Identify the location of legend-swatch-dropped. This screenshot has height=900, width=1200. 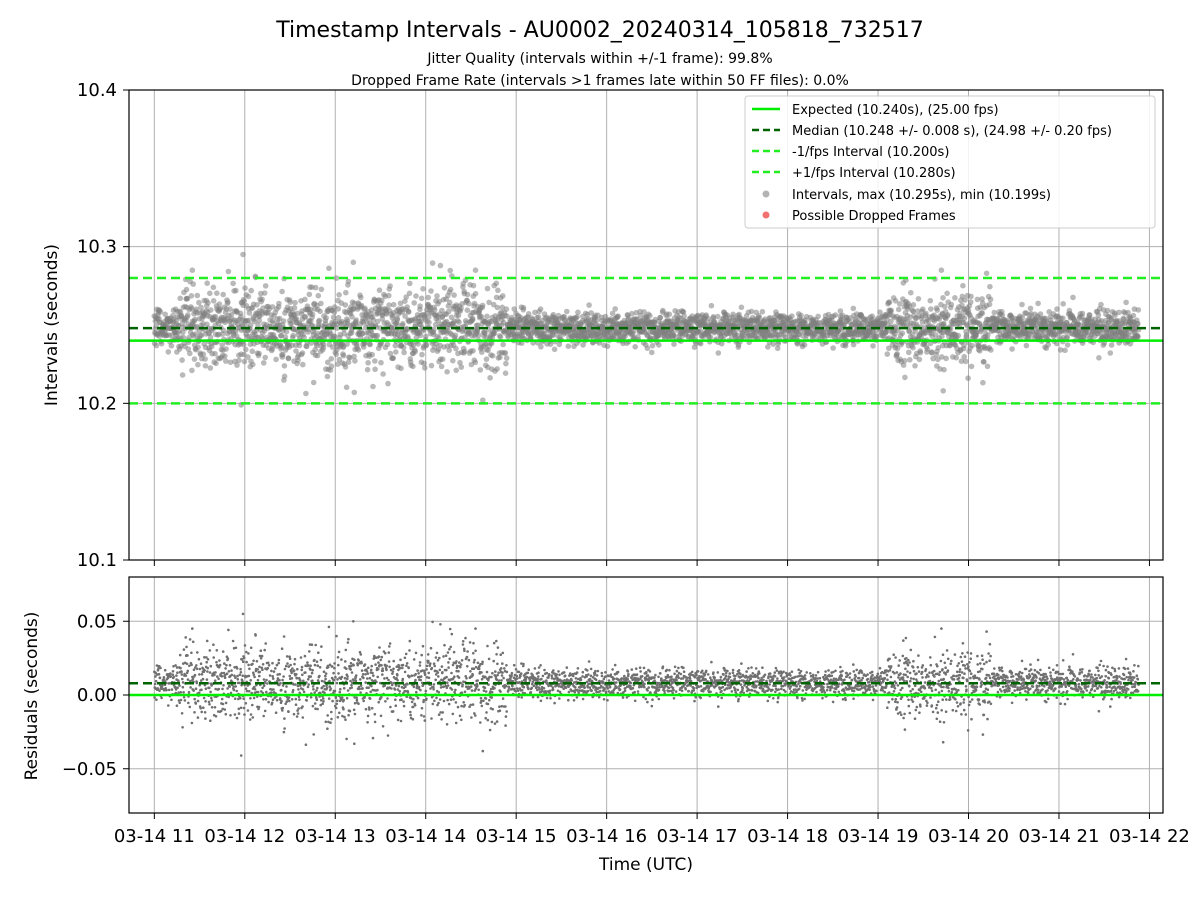
(766, 215).